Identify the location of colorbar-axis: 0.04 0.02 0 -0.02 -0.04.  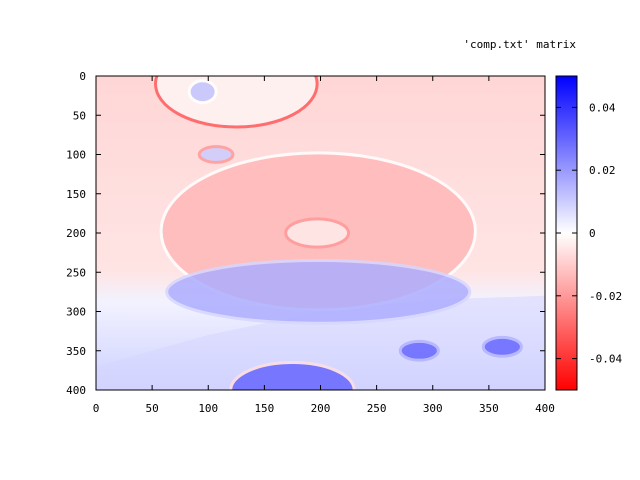
(589, 233).